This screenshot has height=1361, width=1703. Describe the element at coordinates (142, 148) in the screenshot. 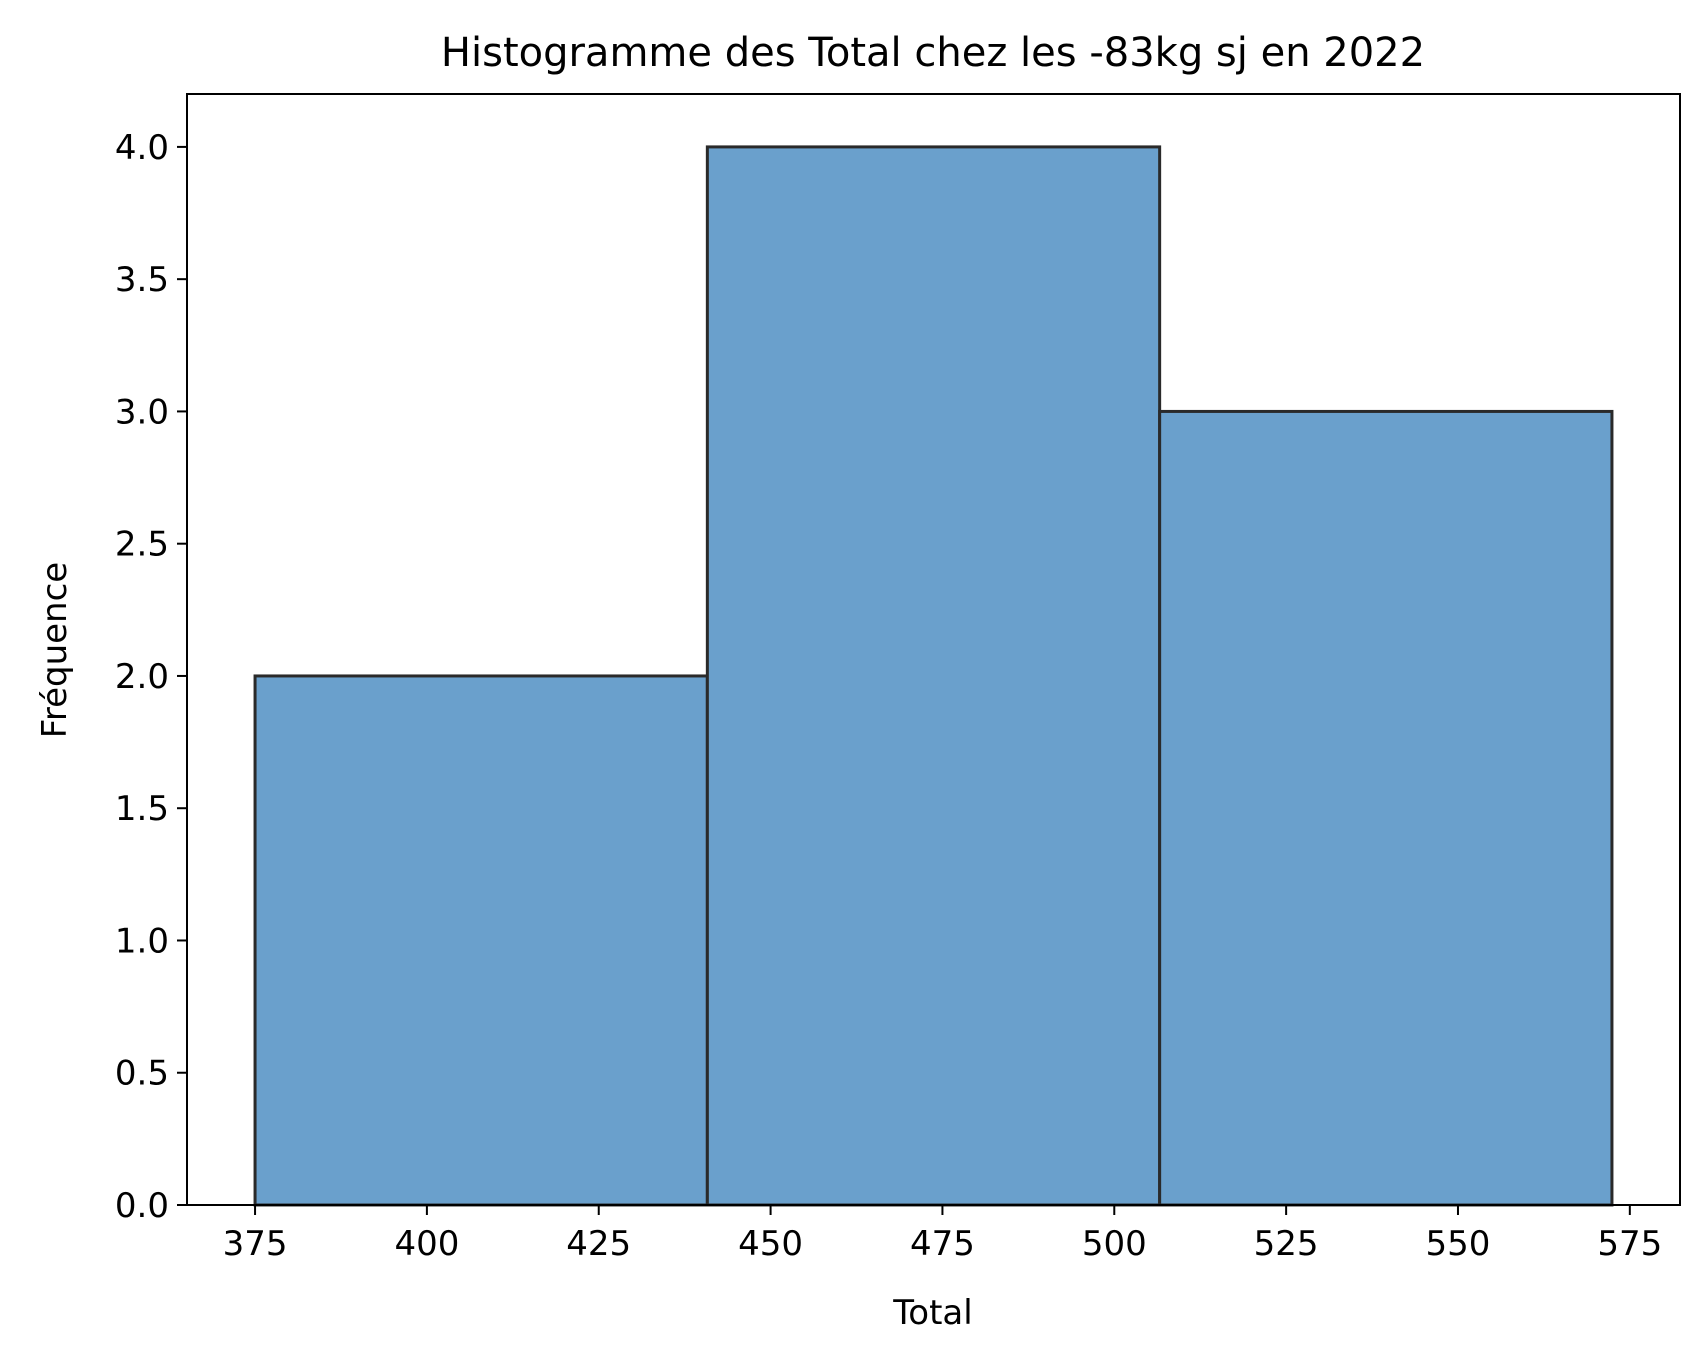

I see `y-tick-label: 4.0` at that location.